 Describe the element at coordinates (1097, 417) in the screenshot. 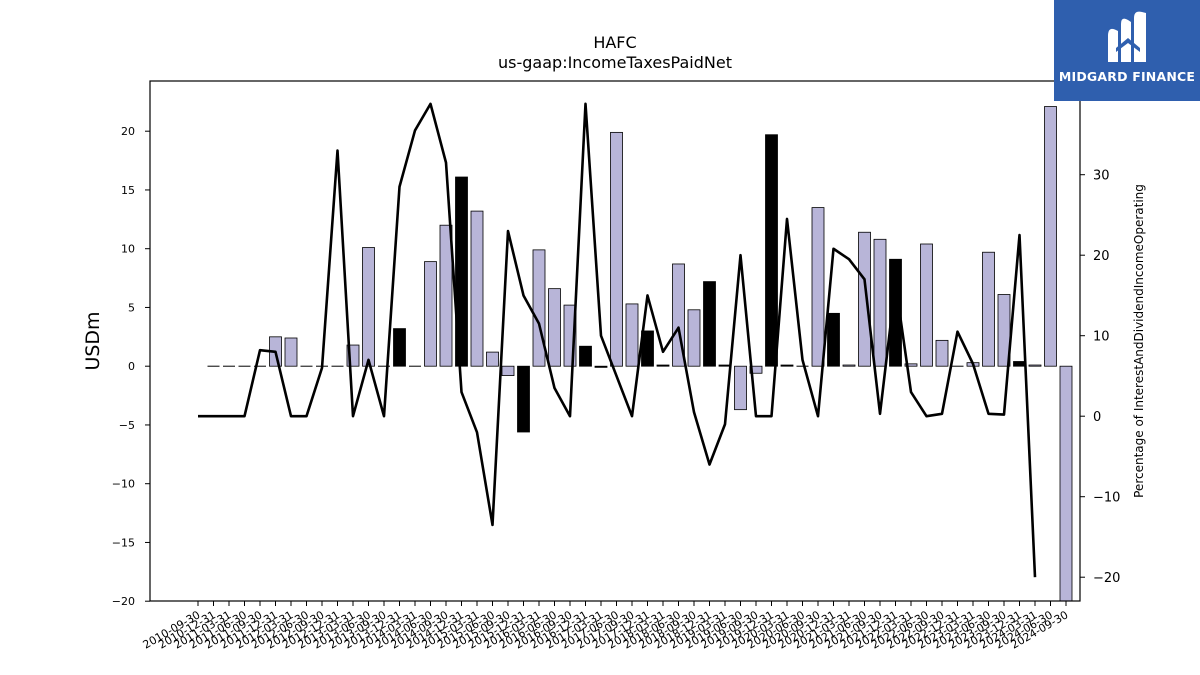

I see `y2-tick-label: 0` at that location.